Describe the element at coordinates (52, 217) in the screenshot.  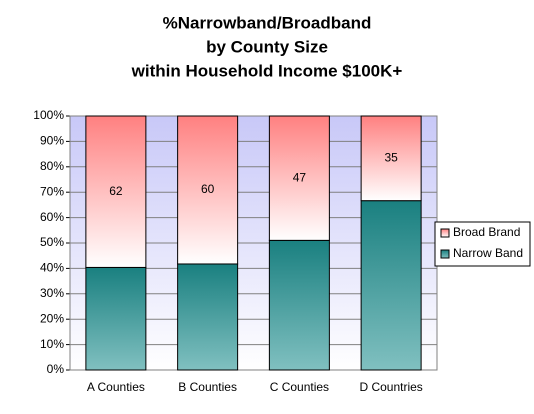
I see `y-tick-label: 60%` at that location.